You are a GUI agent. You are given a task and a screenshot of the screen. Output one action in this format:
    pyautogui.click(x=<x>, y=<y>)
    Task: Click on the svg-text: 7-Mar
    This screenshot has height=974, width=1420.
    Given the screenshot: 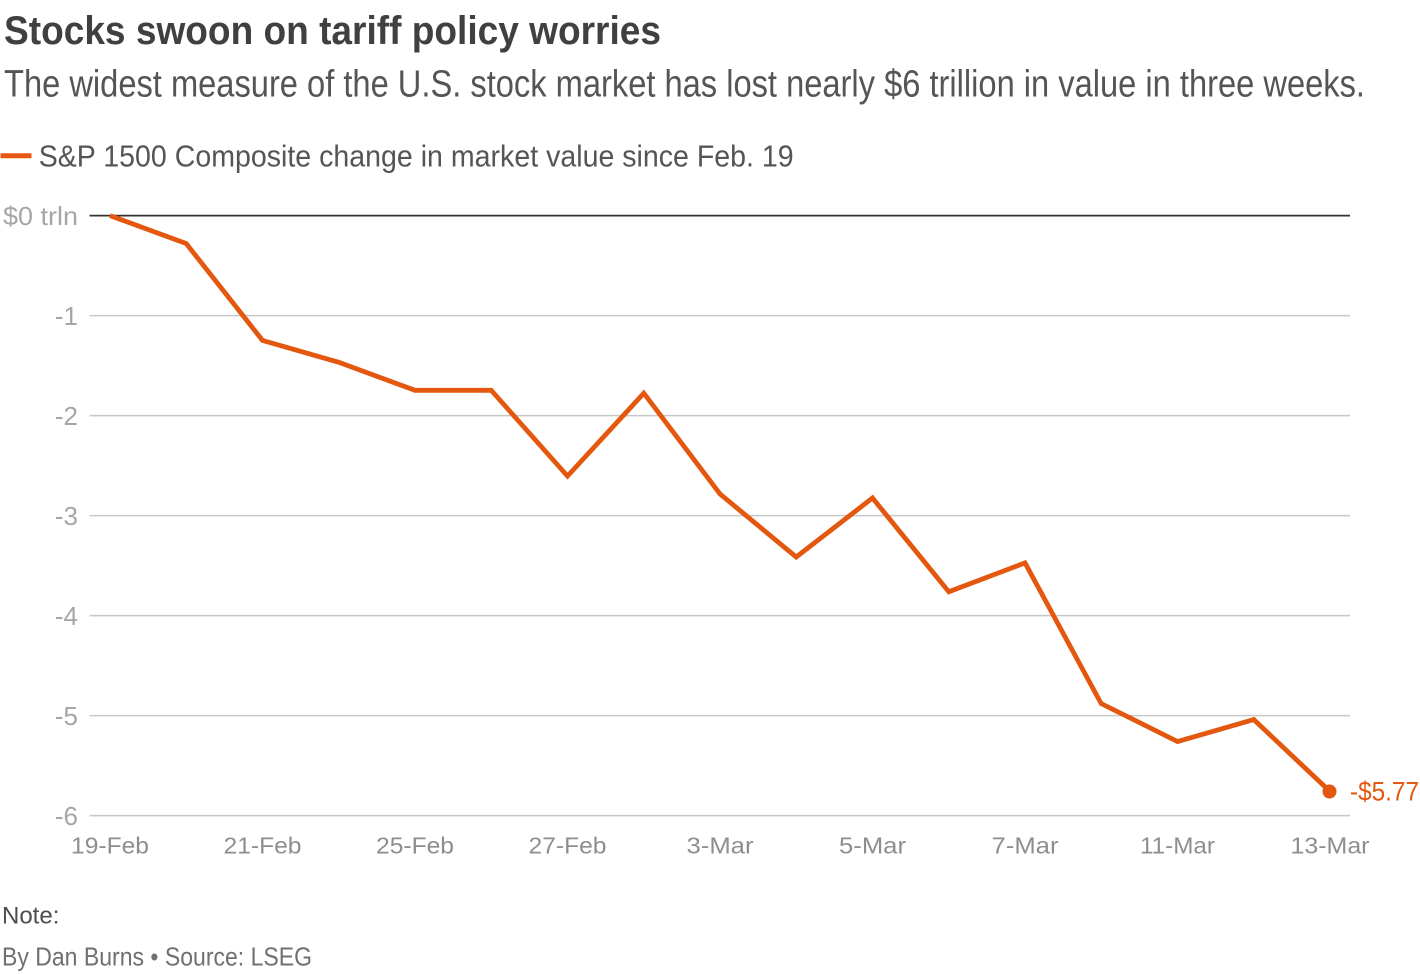 What is the action you would take?
    pyautogui.click(x=1025, y=846)
    